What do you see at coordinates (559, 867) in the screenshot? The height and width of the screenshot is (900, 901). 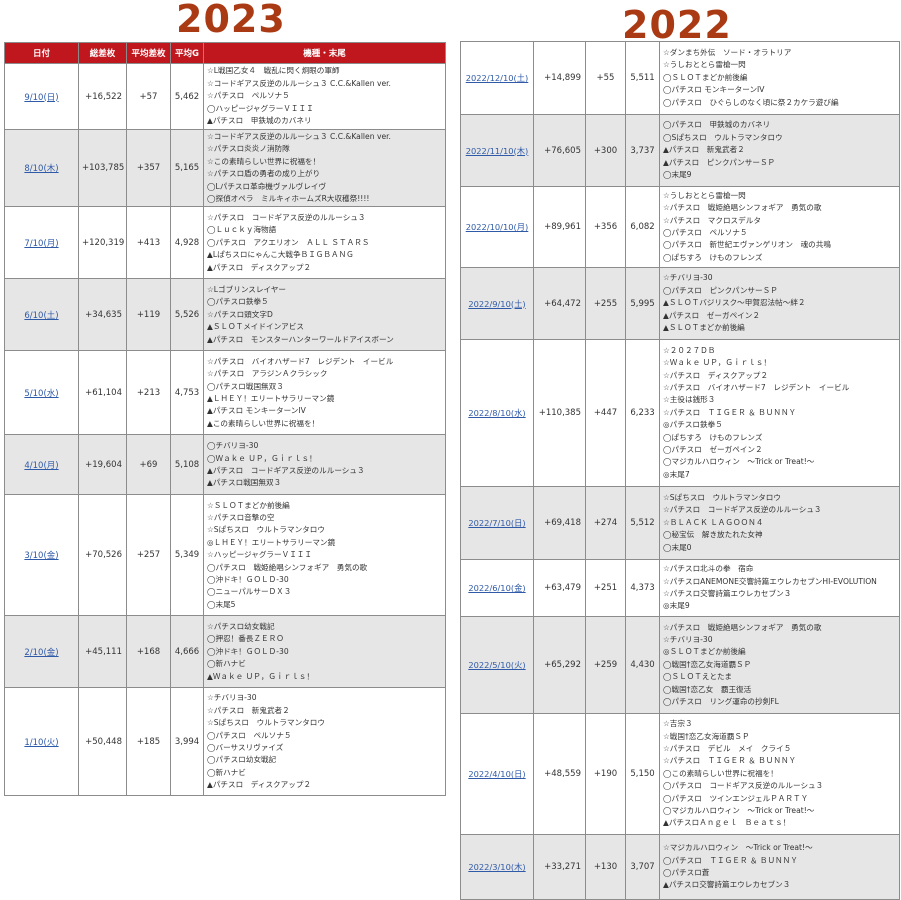 I see `total-diff-cell: +33,271` at bounding box center [559, 867].